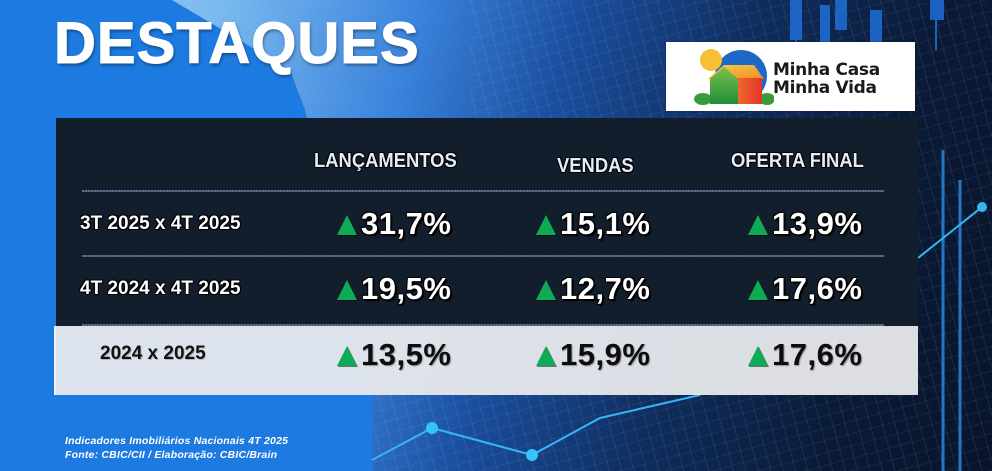 The height and width of the screenshot is (471, 992). I want to click on value-text: 13,5%, so click(406, 354).